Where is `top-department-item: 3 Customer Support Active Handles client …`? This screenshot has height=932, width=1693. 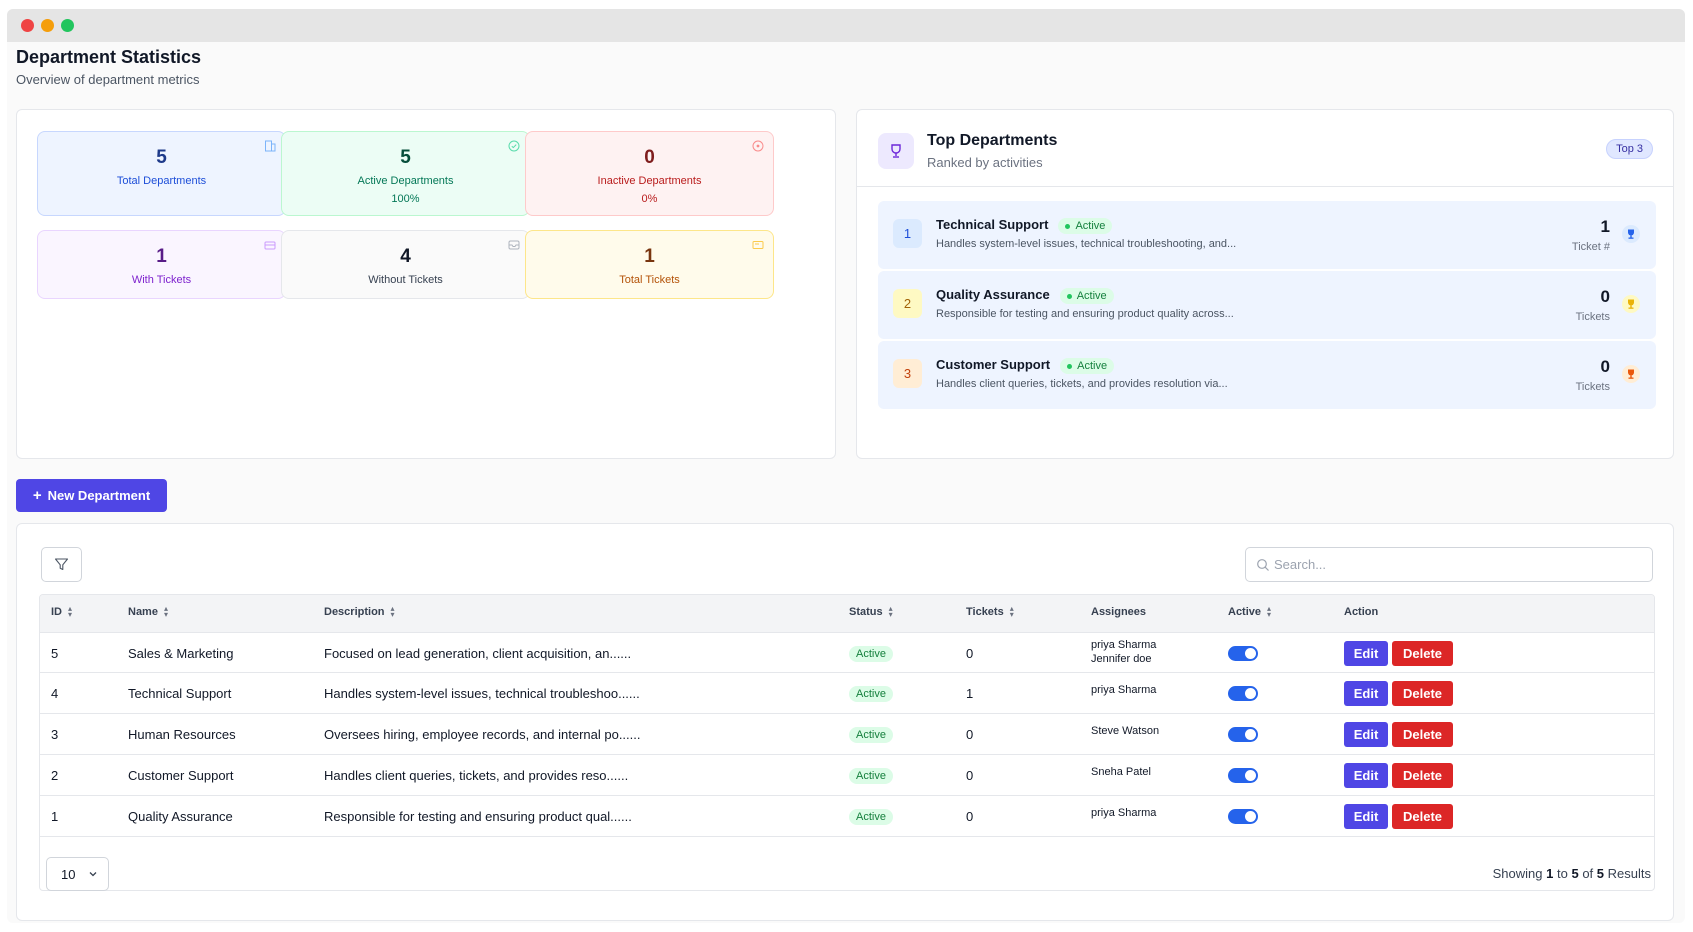
top-department-item: 3 Customer Support Active Handles client … is located at coordinates (1267, 375).